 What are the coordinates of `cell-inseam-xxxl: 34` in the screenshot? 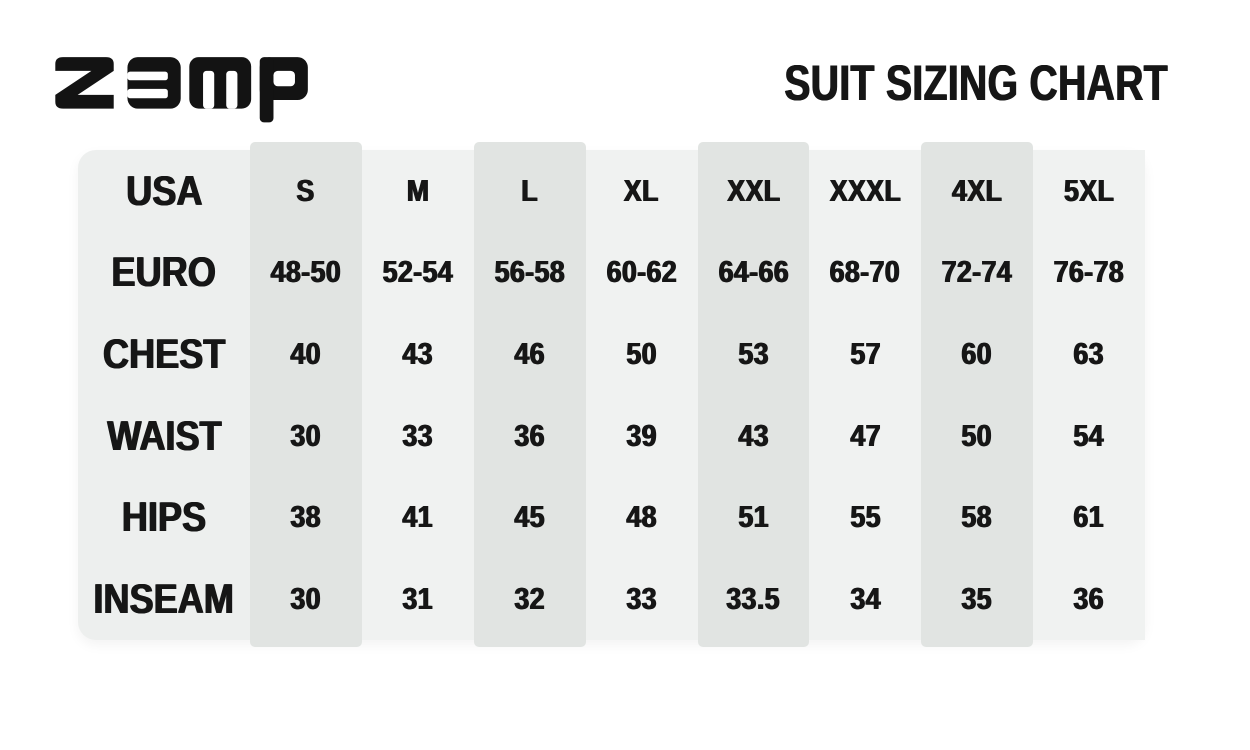 It's located at (865, 599).